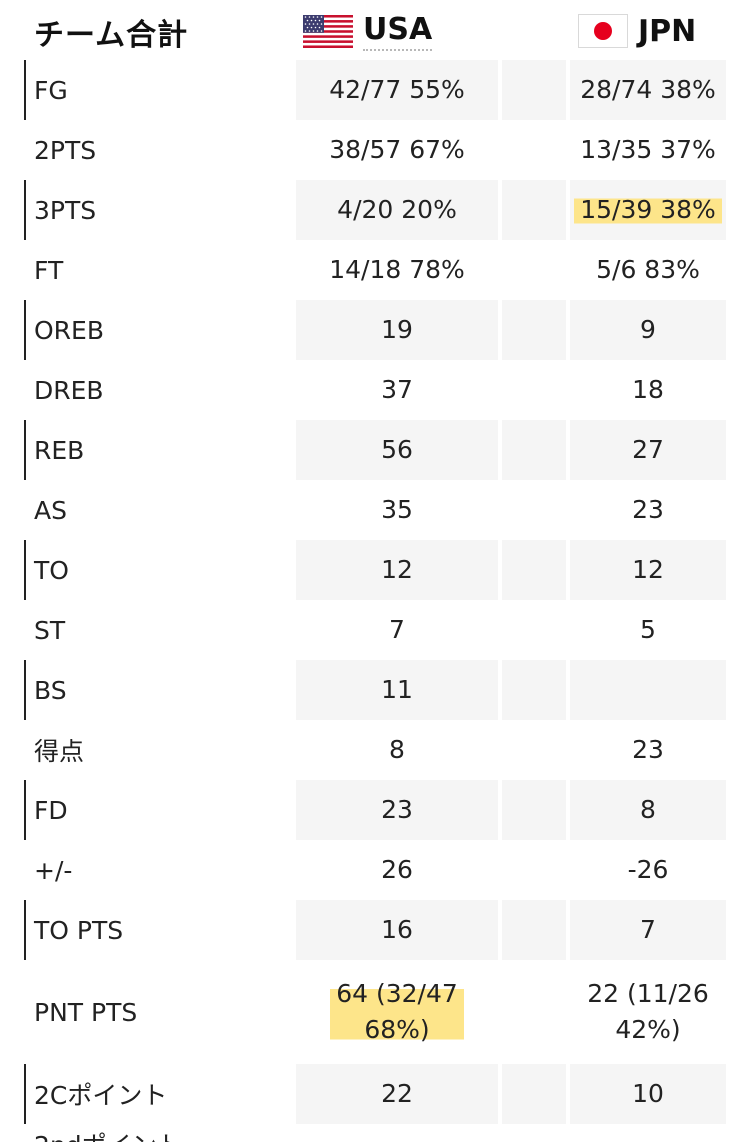  I want to click on value-text: 22, so click(397, 1093).